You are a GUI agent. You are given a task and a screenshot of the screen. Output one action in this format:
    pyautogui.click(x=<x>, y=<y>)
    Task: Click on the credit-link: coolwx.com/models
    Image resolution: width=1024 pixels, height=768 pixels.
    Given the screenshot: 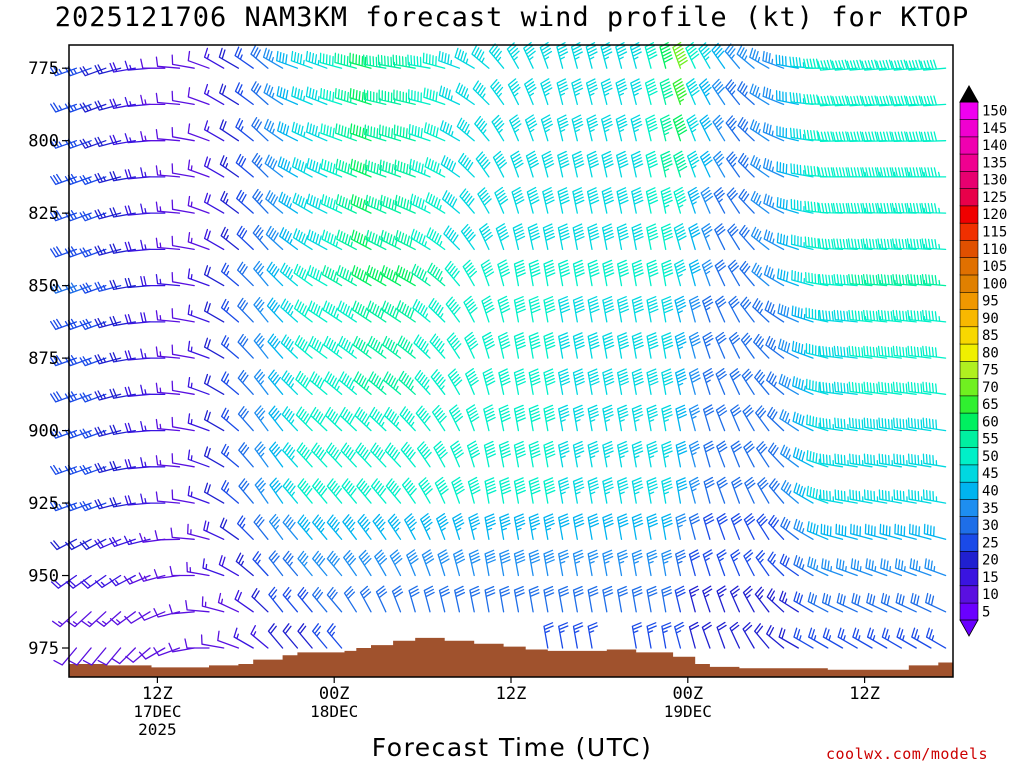 What is the action you would take?
    pyautogui.click(x=907, y=754)
    